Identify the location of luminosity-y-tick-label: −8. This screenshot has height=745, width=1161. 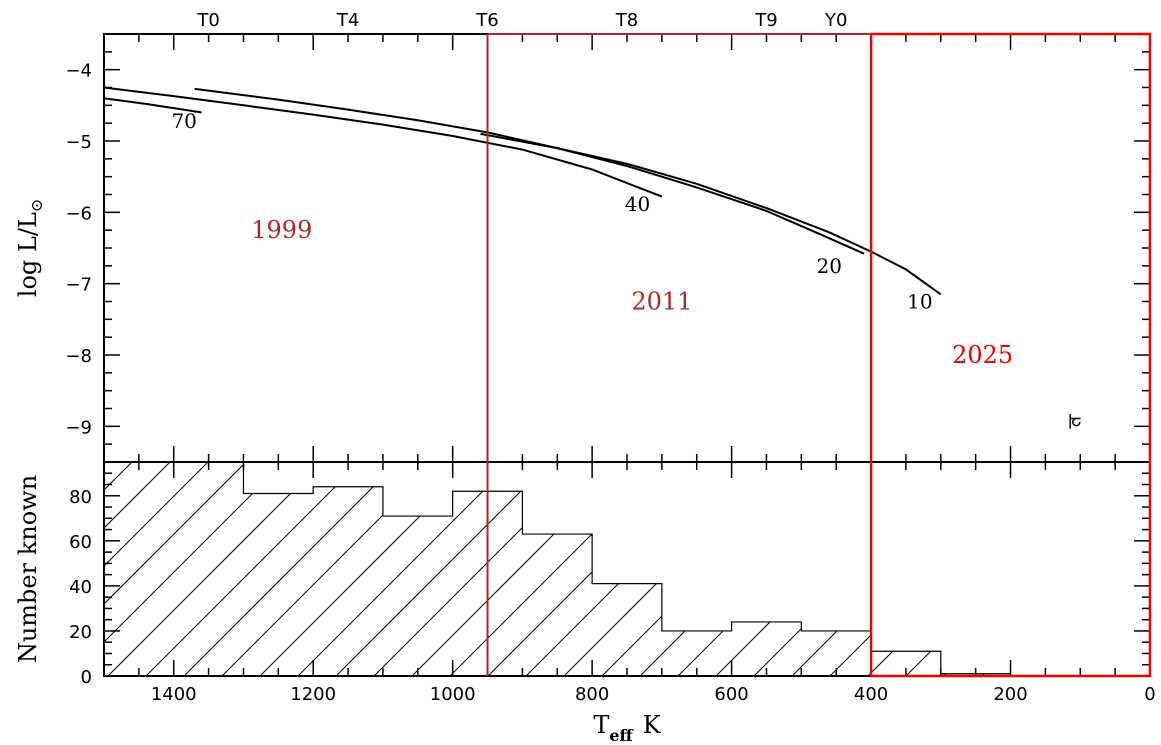
(78, 356).